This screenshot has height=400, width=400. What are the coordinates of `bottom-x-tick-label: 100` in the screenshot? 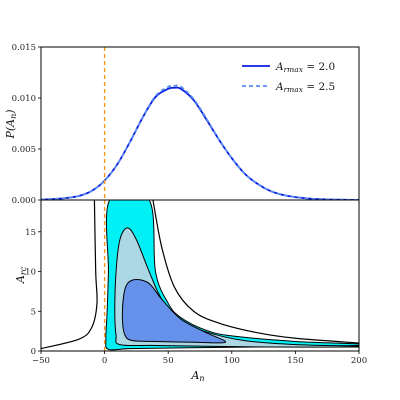 It's located at (232, 361).